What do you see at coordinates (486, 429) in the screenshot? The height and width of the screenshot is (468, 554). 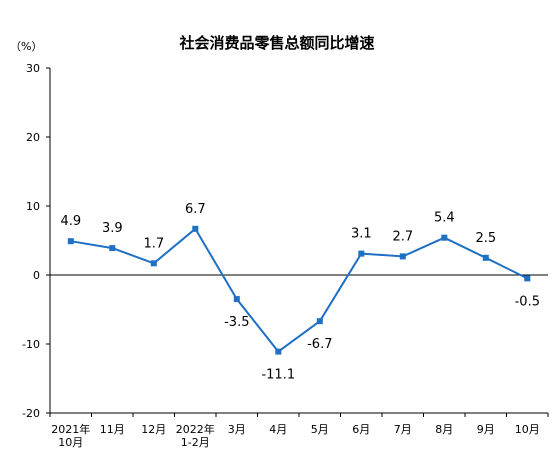 I see `x-tick-label: 9月` at bounding box center [486, 429].